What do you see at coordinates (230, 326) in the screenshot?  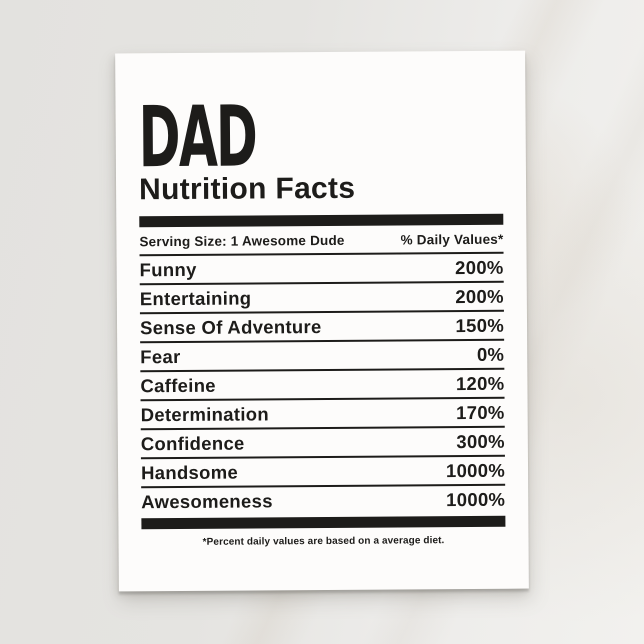 I see `row-label: Sense Of Adventure` at bounding box center [230, 326].